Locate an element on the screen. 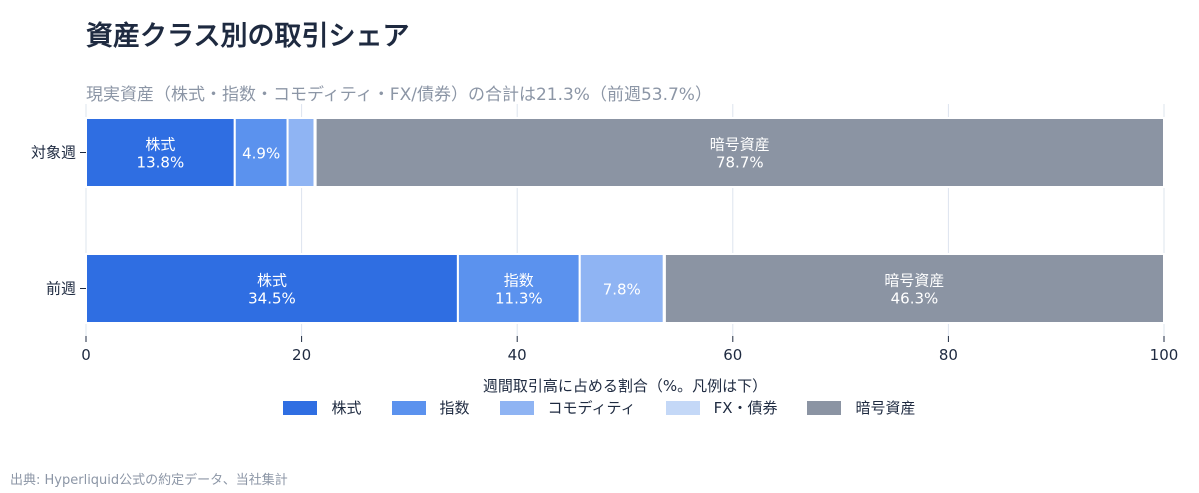  x-tick-label: 80 is located at coordinates (948, 355).